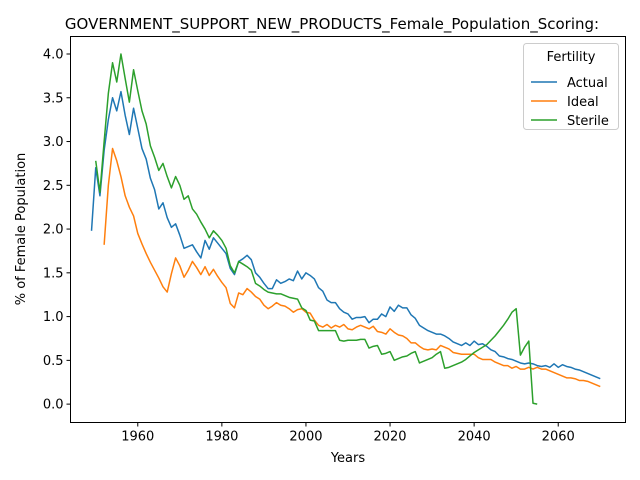 This screenshot has height=480, width=640. What do you see at coordinates (389, 437) in the screenshot?
I see `x-tick-label: 2020` at bounding box center [389, 437].